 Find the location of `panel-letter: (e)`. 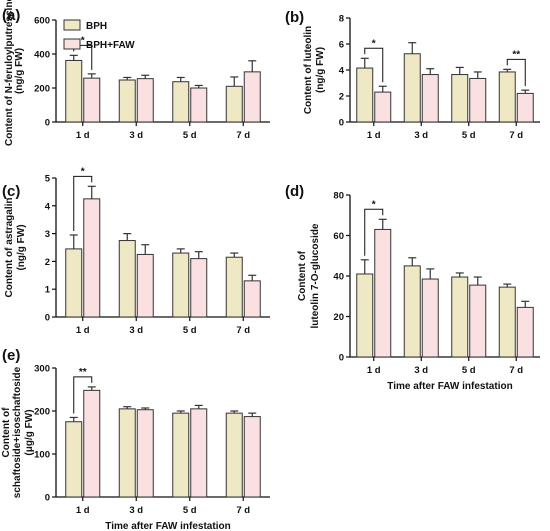

panel-letter: (e) is located at coordinates (11, 355).